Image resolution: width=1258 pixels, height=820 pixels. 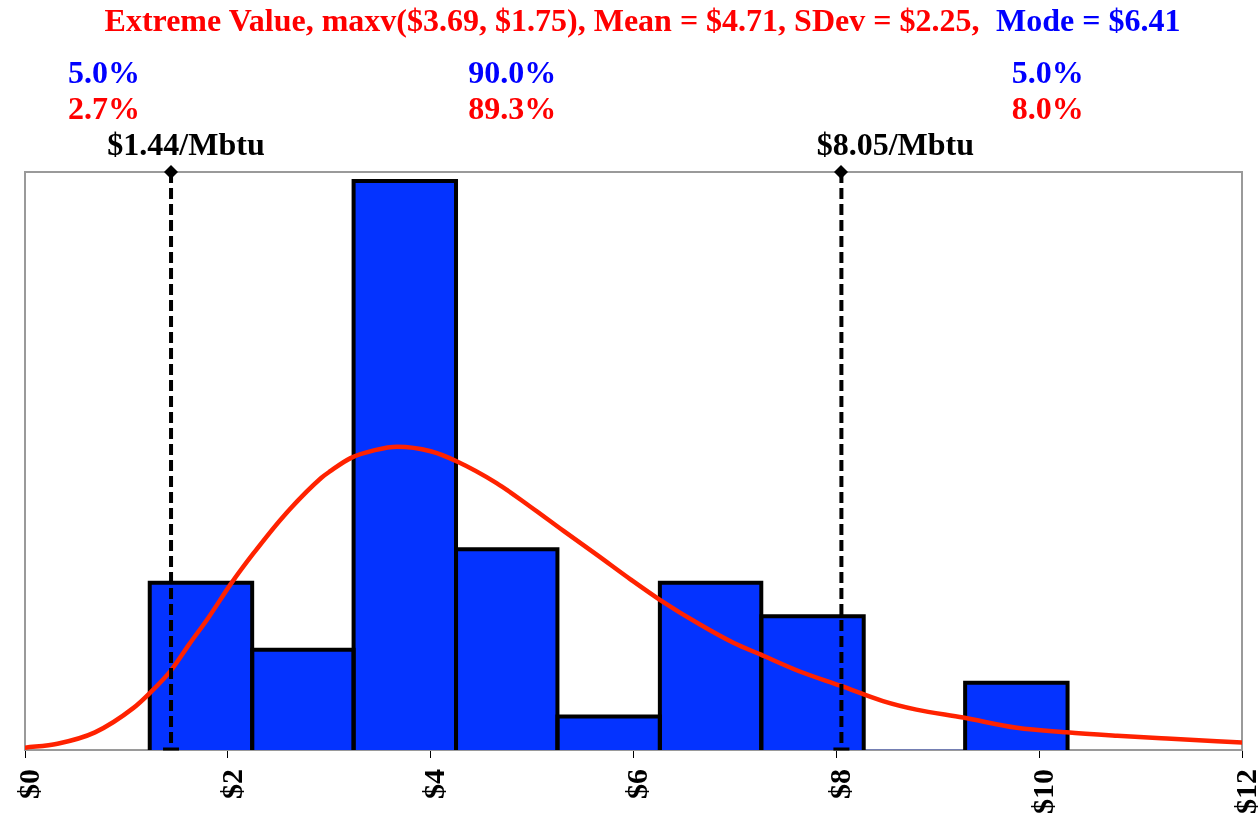 What do you see at coordinates (637, 784) in the screenshot?
I see `x-tick-label: $6` at bounding box center [637, 784].